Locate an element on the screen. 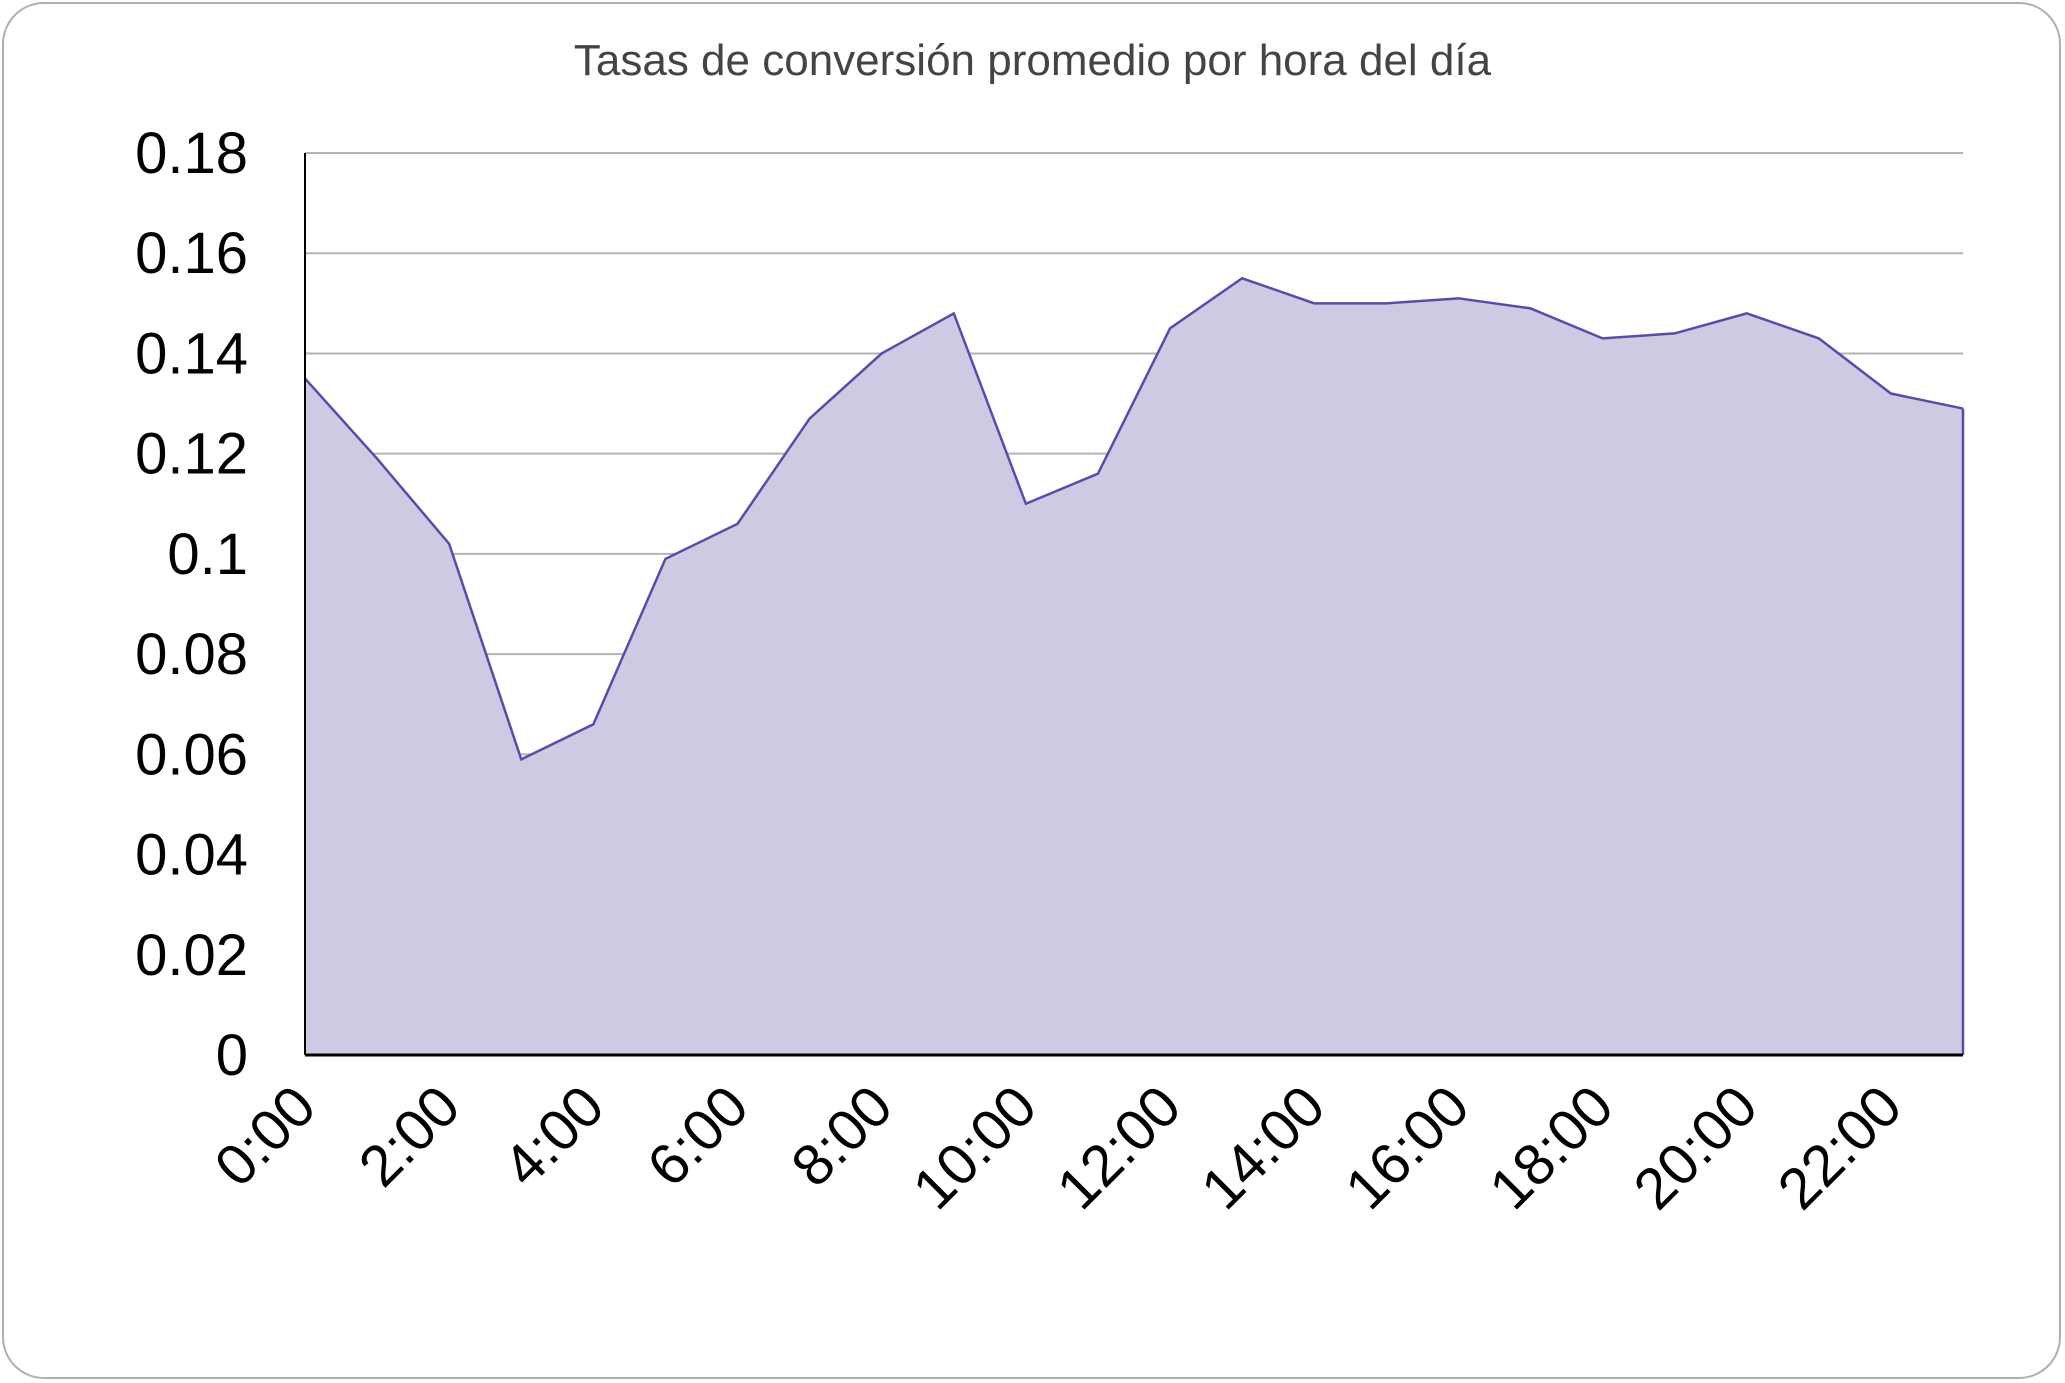 The image size is (2065, 1383). x-tick-label-6: 12:00 is located at coordinates (1119, 1147).